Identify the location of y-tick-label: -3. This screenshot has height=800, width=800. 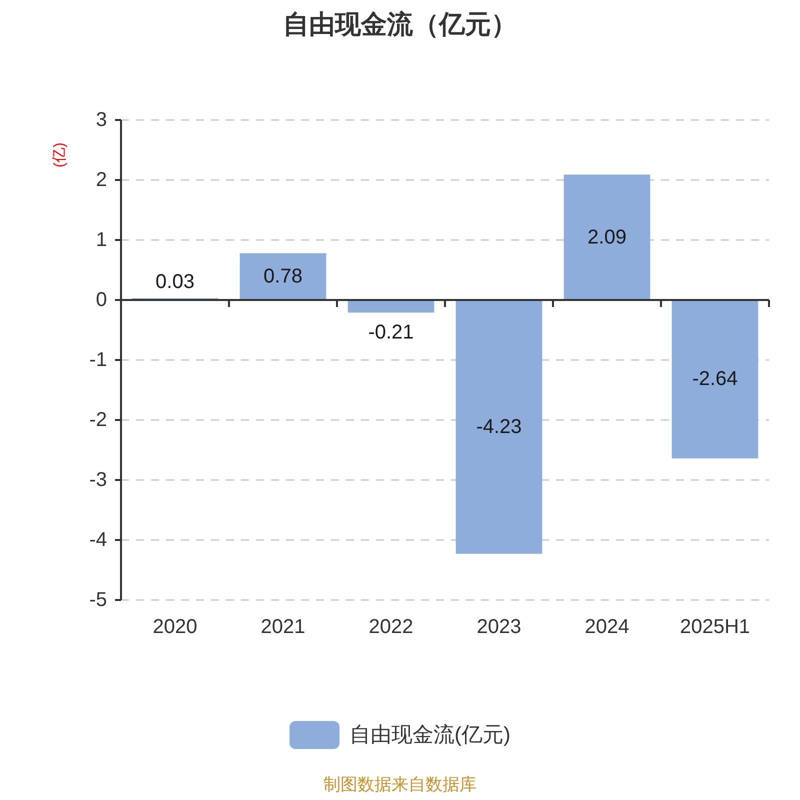
(98, 480).